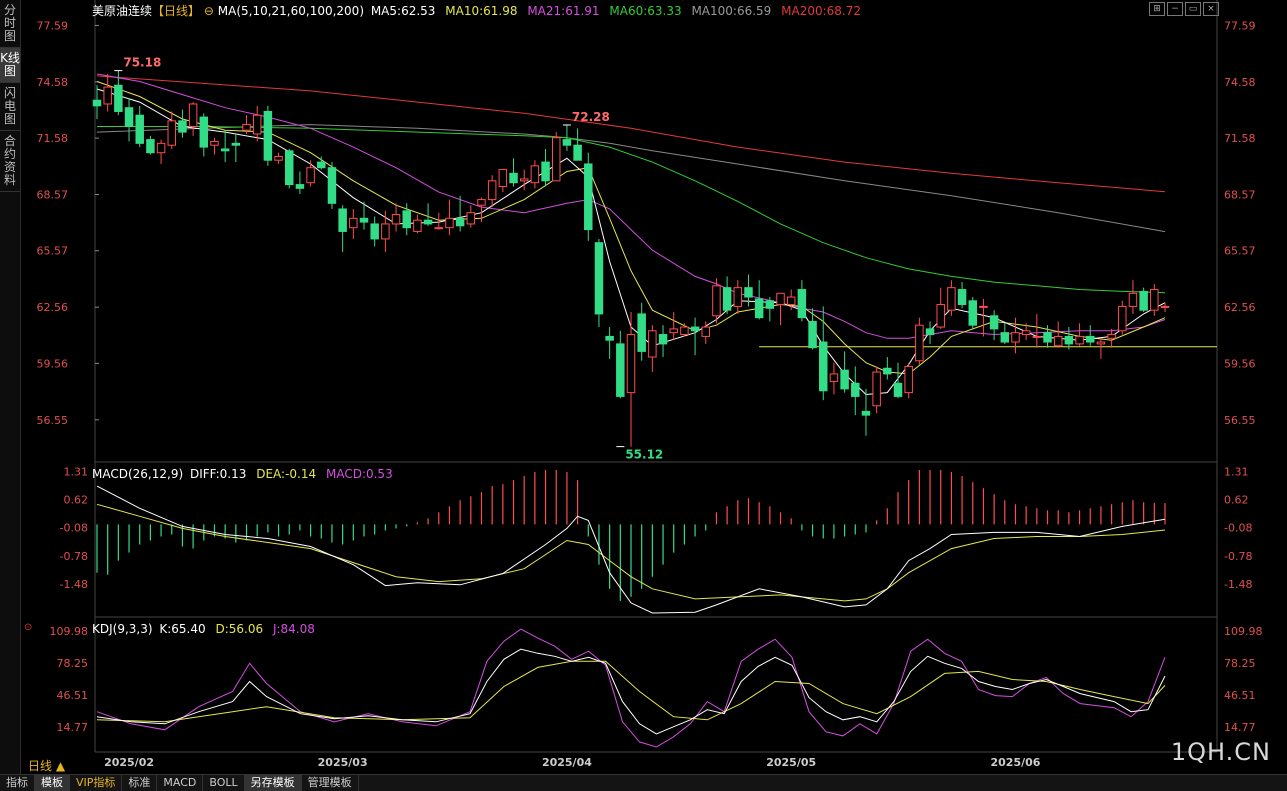  Describe the element at coordinates (1238, 584) in the screenshot. I see `macd-tick-label-right: -1.48` at that location.